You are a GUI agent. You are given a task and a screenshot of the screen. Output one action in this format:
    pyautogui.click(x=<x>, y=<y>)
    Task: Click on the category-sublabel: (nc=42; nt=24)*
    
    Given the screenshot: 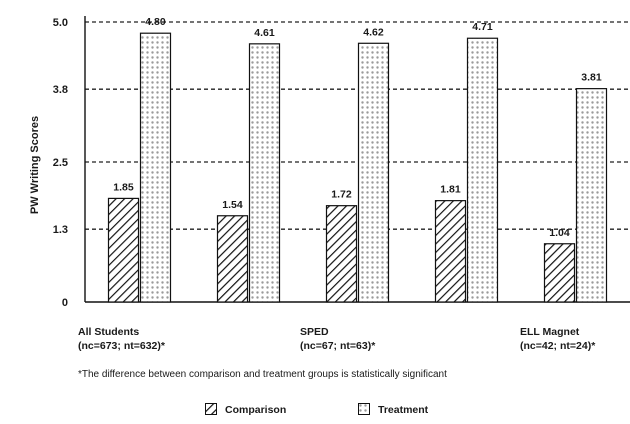 What is the action you would take?
    pyautogui.click(x=558, y=346)
    